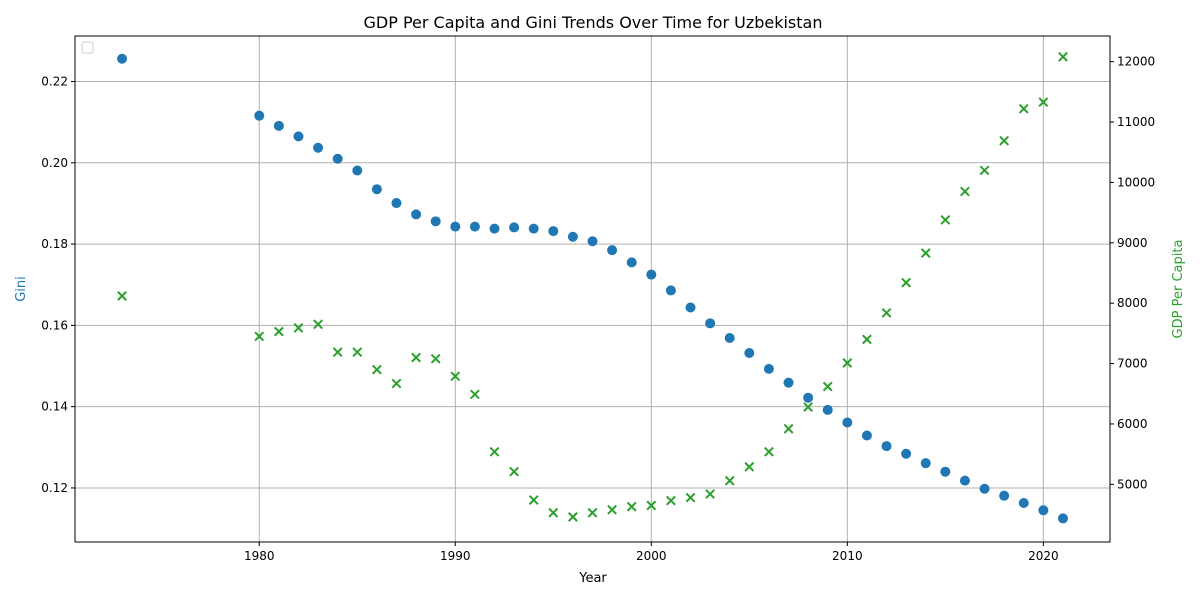 The width and height of the screenshot is (1200, 600). What do you see at coordinates (54, 244) in the screenshot?
I see `y-left-tick-label: 0.18` at bounding box center [54, 244].